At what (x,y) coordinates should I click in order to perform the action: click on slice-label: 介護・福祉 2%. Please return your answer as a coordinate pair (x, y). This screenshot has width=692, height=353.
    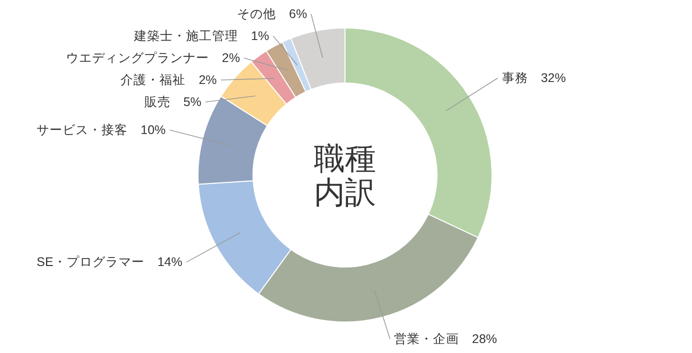
    Looking at the image, I should click on (168, 80).